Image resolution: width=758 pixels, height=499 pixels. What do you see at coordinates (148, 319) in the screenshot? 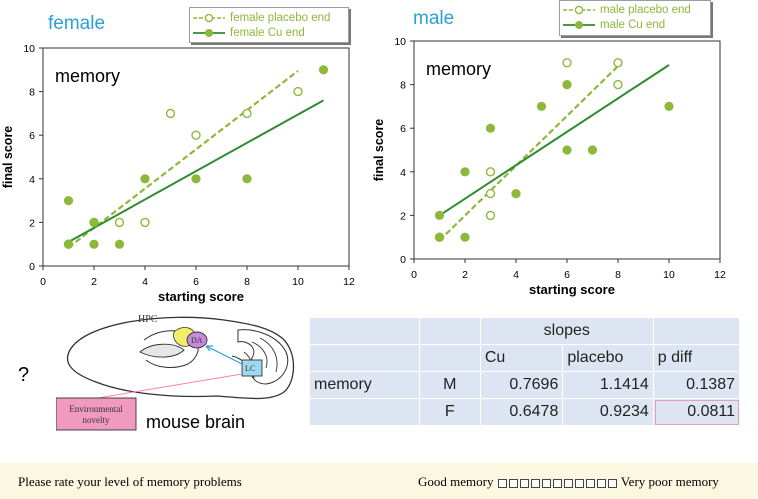
I see `hpc-label: HPC` at bounding box center [148, 319].